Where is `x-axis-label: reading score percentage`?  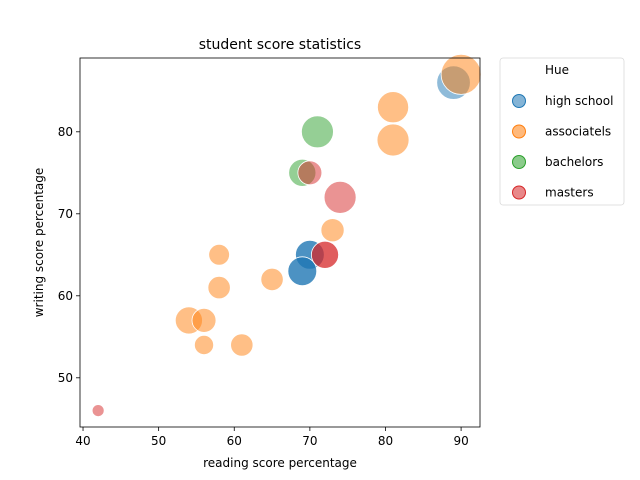 x-axis-label: reading score percentage is located at coordinates (280, 463).